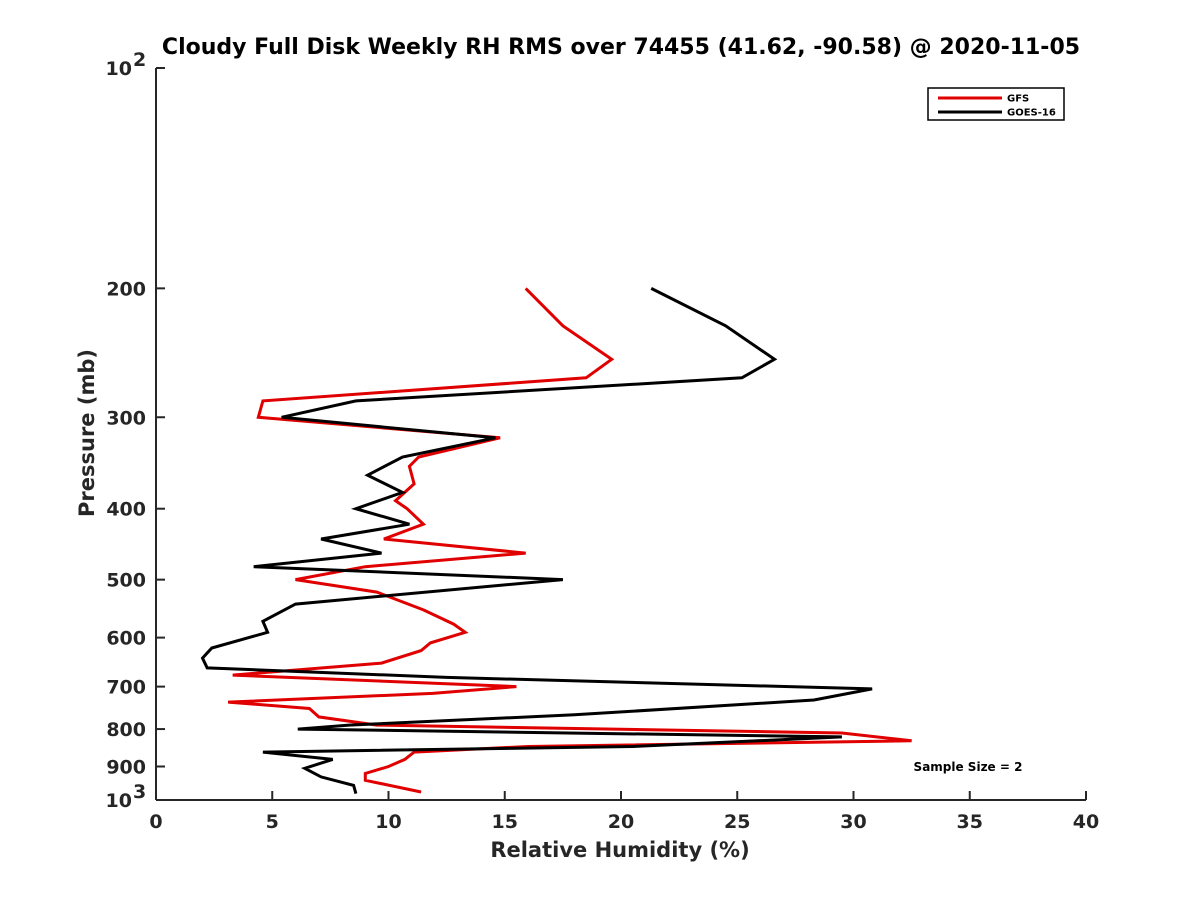  I want to click on x-tick-label: 0, so click(155, 822).